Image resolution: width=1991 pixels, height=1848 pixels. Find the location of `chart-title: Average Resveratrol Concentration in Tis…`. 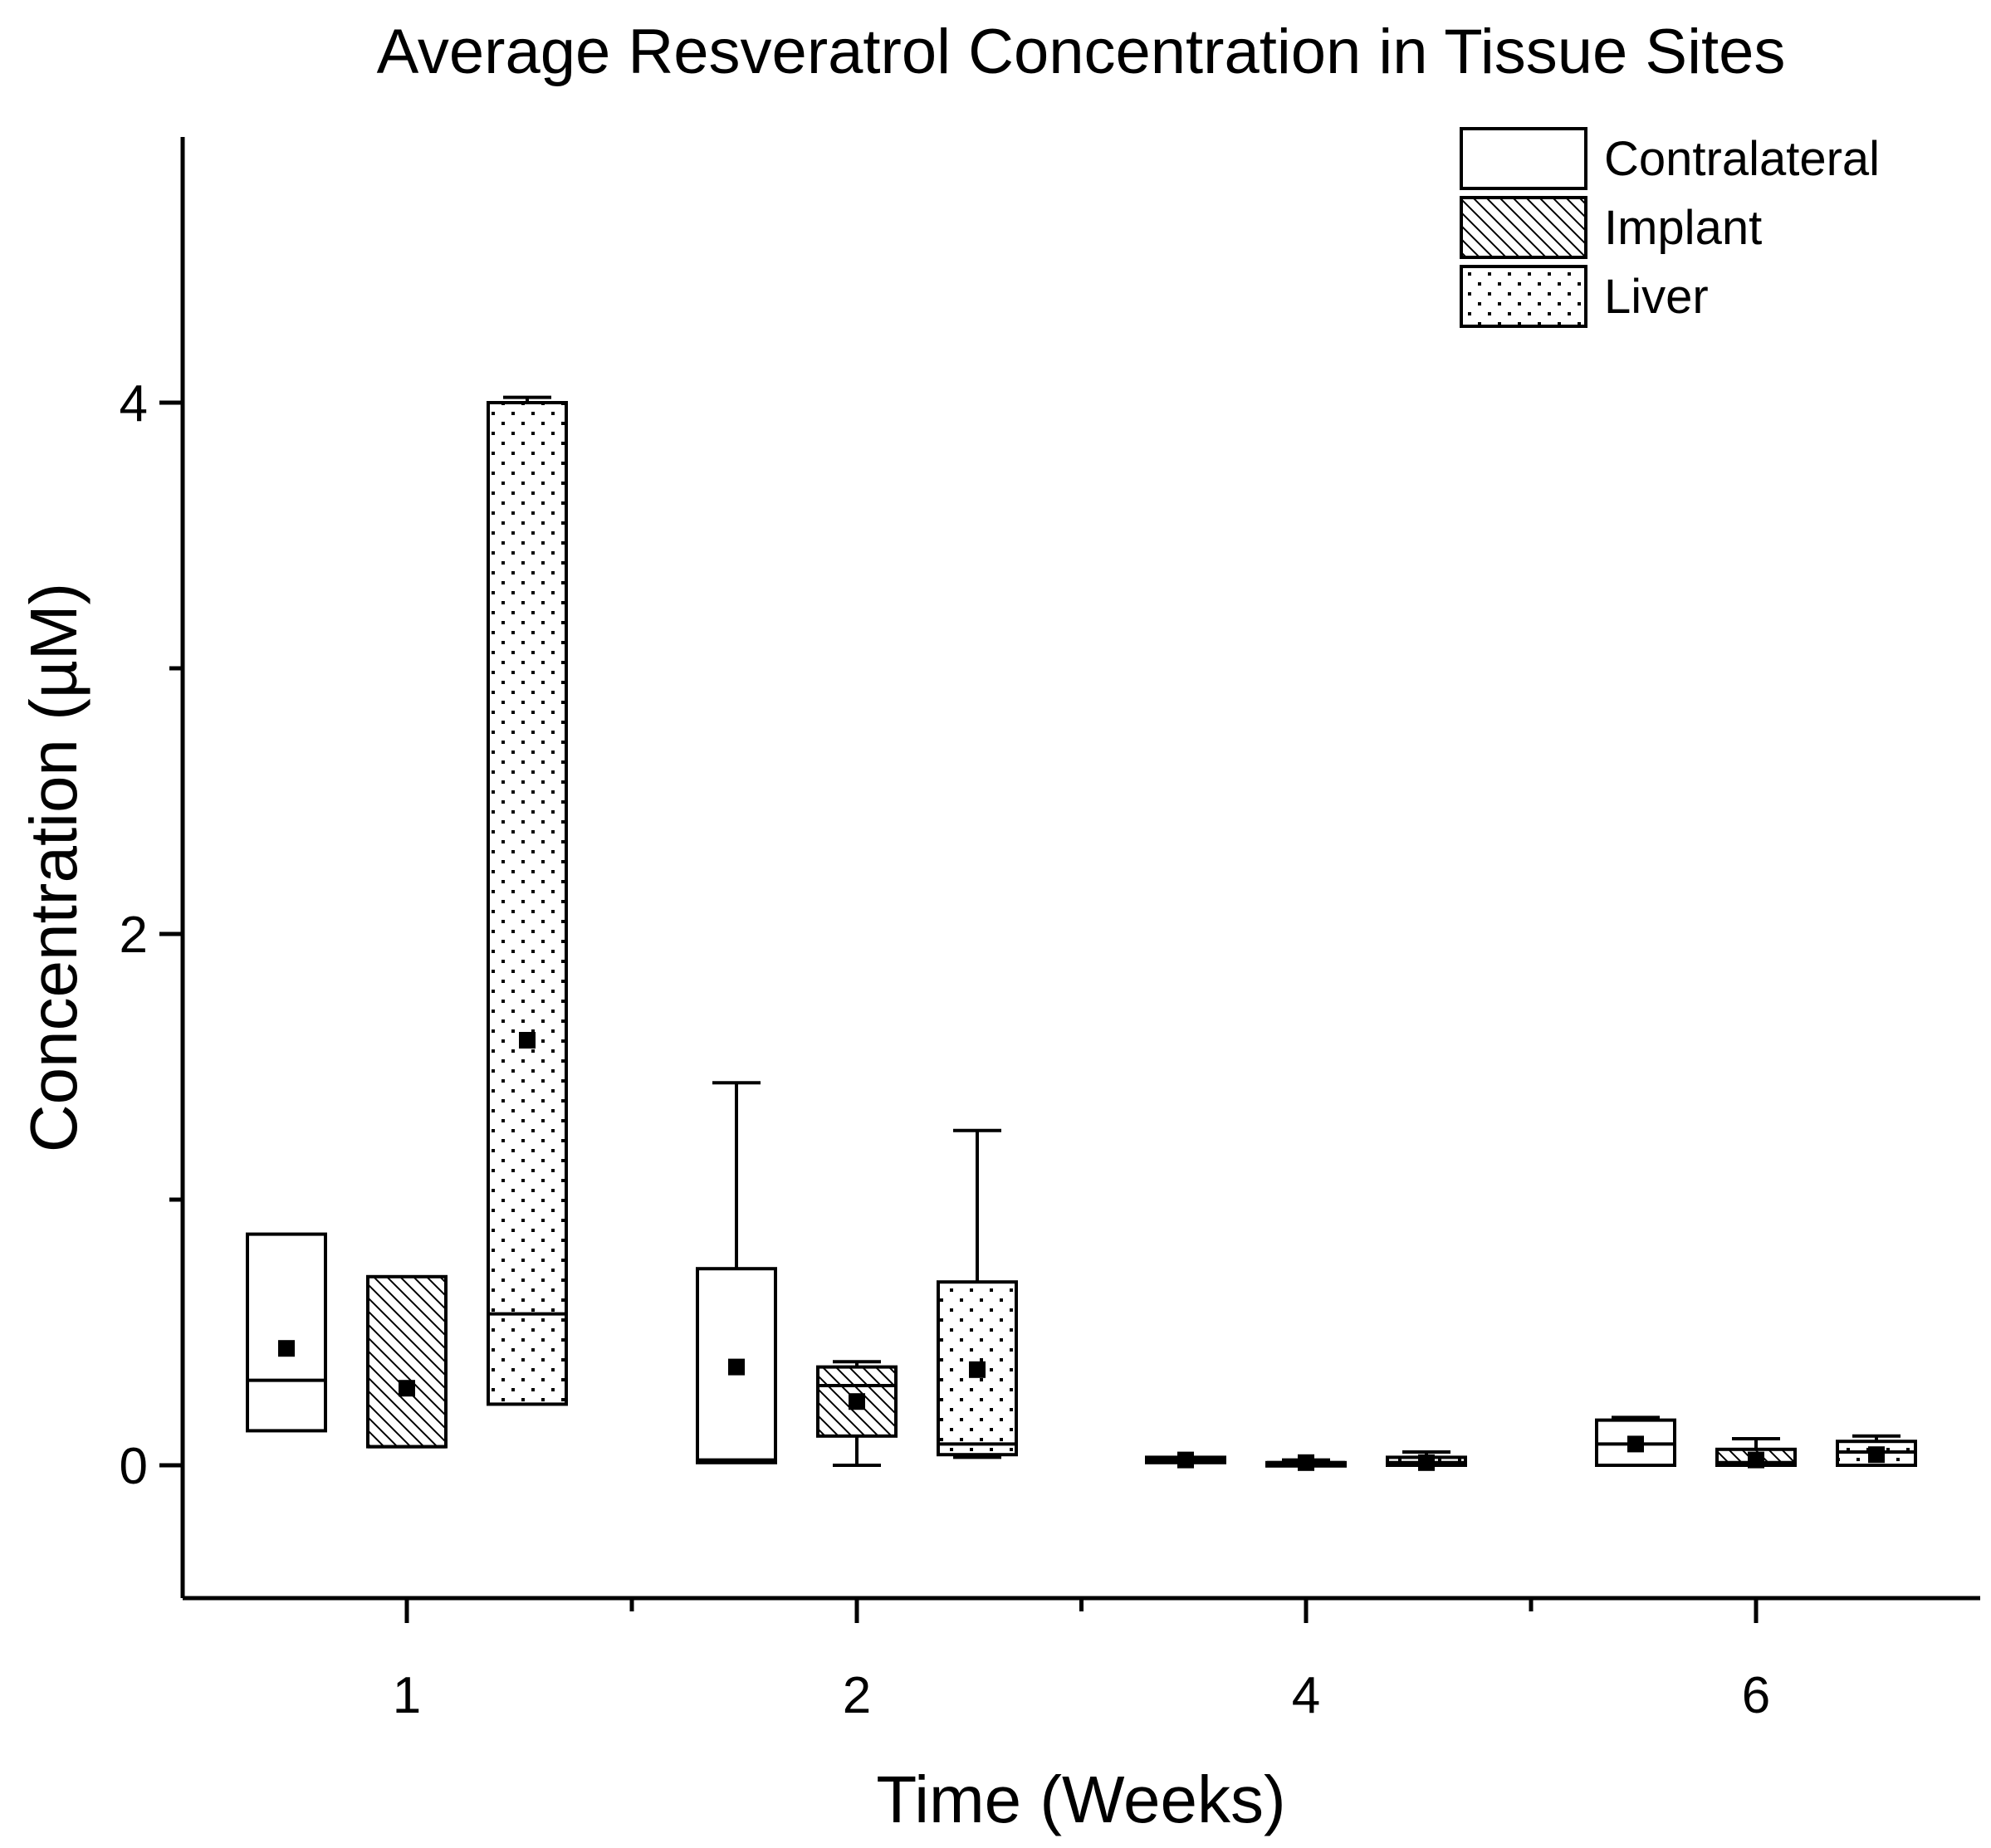

chart-title: Average Resveratrol Concentration in Tis… is located at coordinates (1082, 52).